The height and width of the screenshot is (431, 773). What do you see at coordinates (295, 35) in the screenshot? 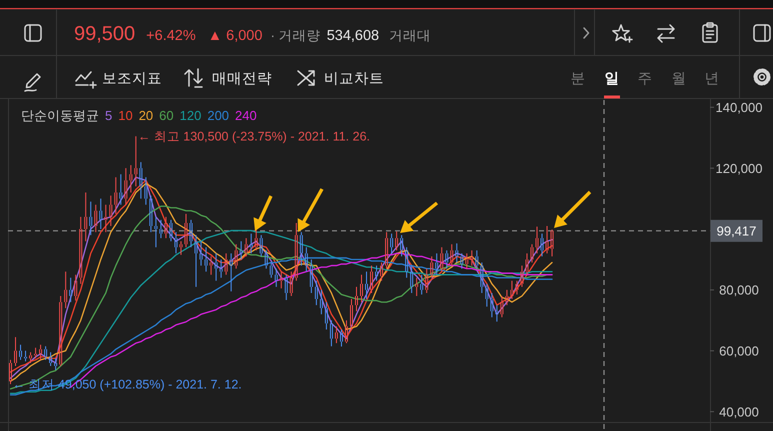
I see `text: · 거래량` at bounding box center [295, 35].